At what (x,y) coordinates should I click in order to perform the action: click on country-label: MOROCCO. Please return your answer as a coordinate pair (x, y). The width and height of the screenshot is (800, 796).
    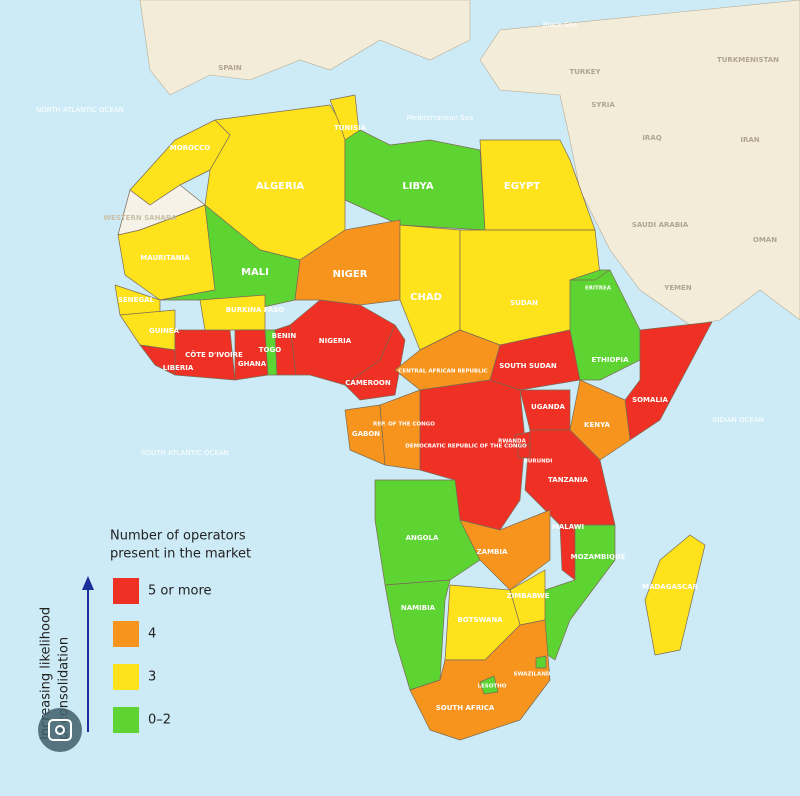
    Looking at the image, I should click on (190, 148).